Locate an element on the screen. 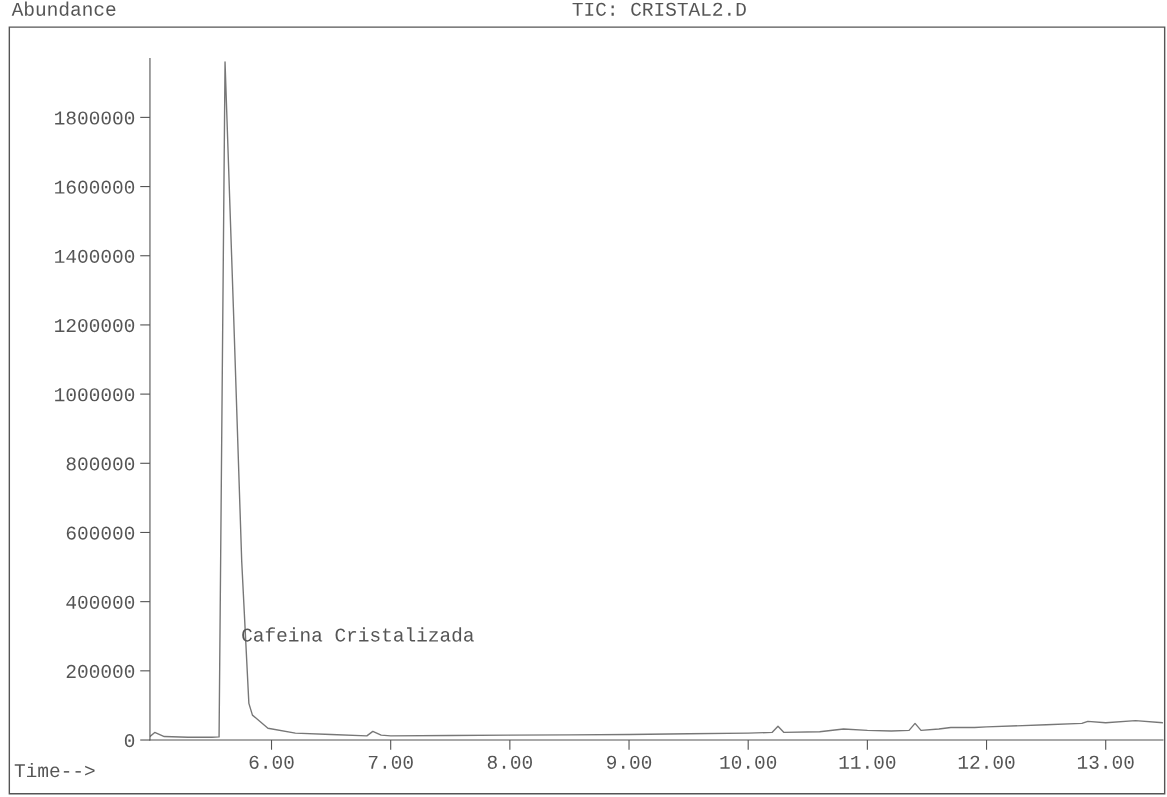 The height and width of the screenshot is (797, 1167). x-tick-label: 12.00 is located at coordinates (986, 762).